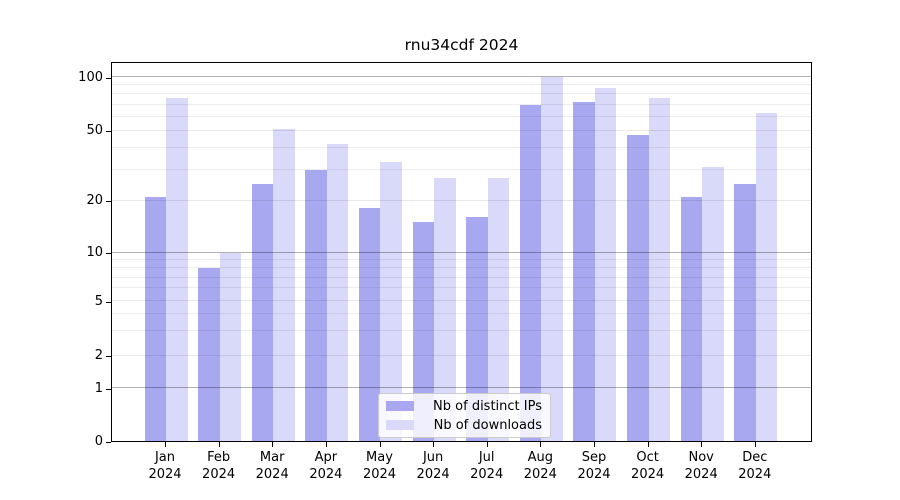  Describe the element at coordinates (94, 200) in the screenshot. I see `y-tick-label-20: 20` at that location.